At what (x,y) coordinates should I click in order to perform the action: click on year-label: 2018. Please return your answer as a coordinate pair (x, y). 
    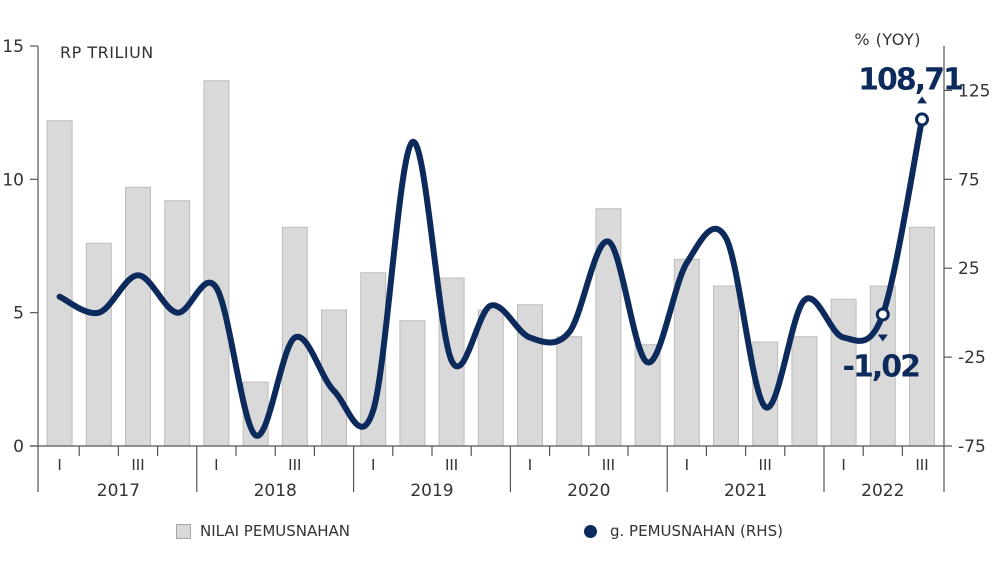
    Looking at the image, I should click on (275, 491).